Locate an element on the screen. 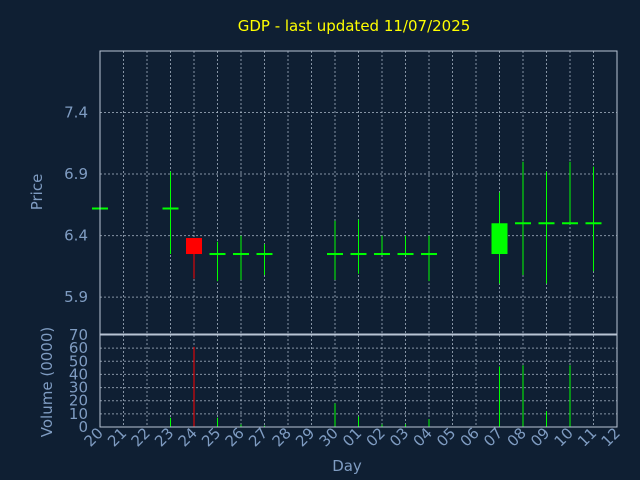 The height and width of the screenshot is (480, 640). volume-tick-label: 30 is located at coordinates (78, 388).